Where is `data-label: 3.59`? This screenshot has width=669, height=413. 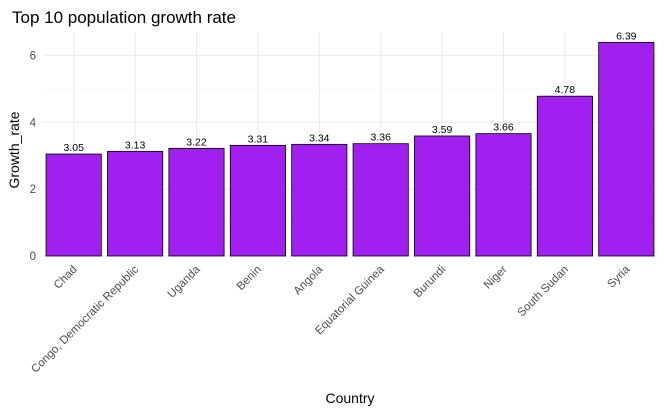 data-label: 3.59 is located at coordinates (442, 130).